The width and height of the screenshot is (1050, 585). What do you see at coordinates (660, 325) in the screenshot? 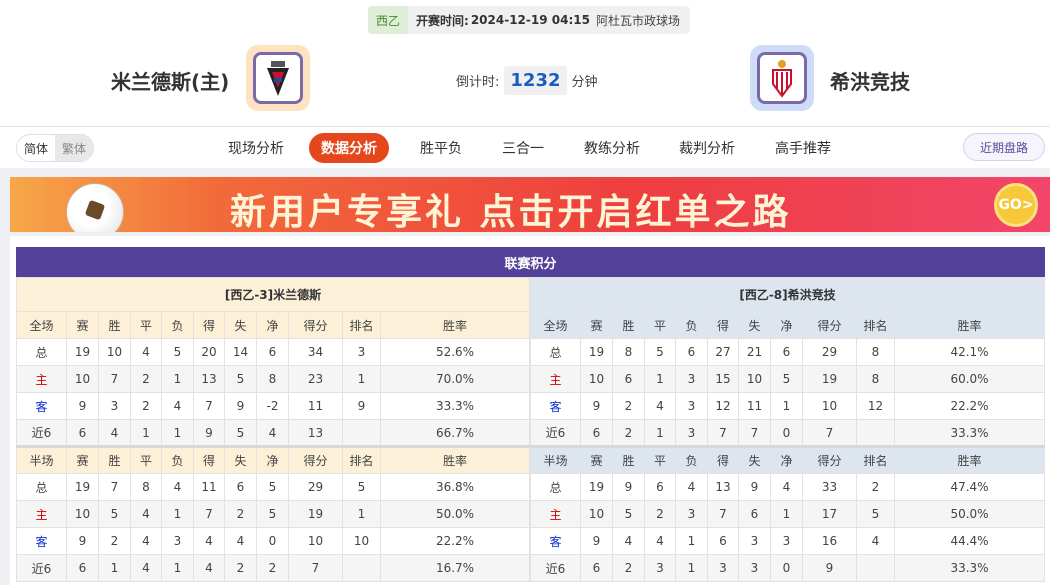
I see `column-header: 平` at bounding box center [660, 325].